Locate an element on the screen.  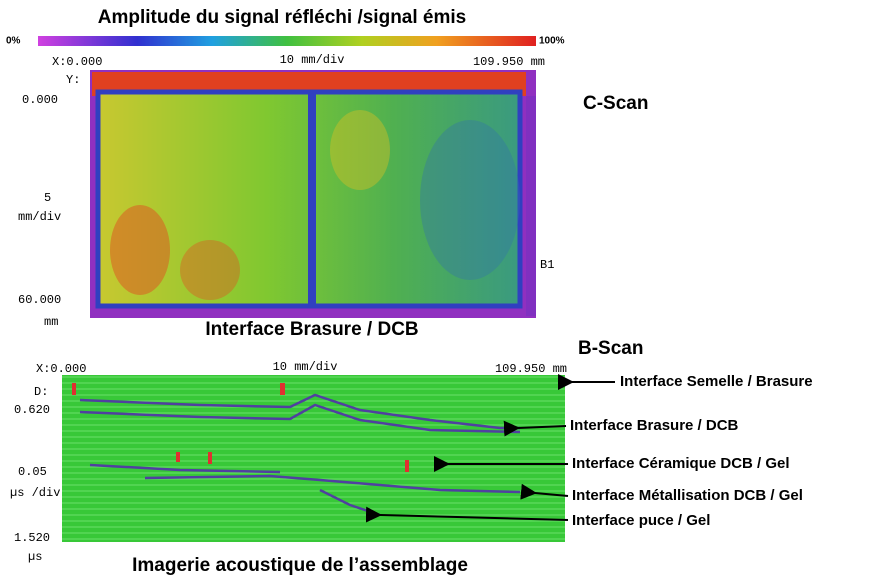
c-x-end: 109.950 mm is located at coordinates (509, 62).